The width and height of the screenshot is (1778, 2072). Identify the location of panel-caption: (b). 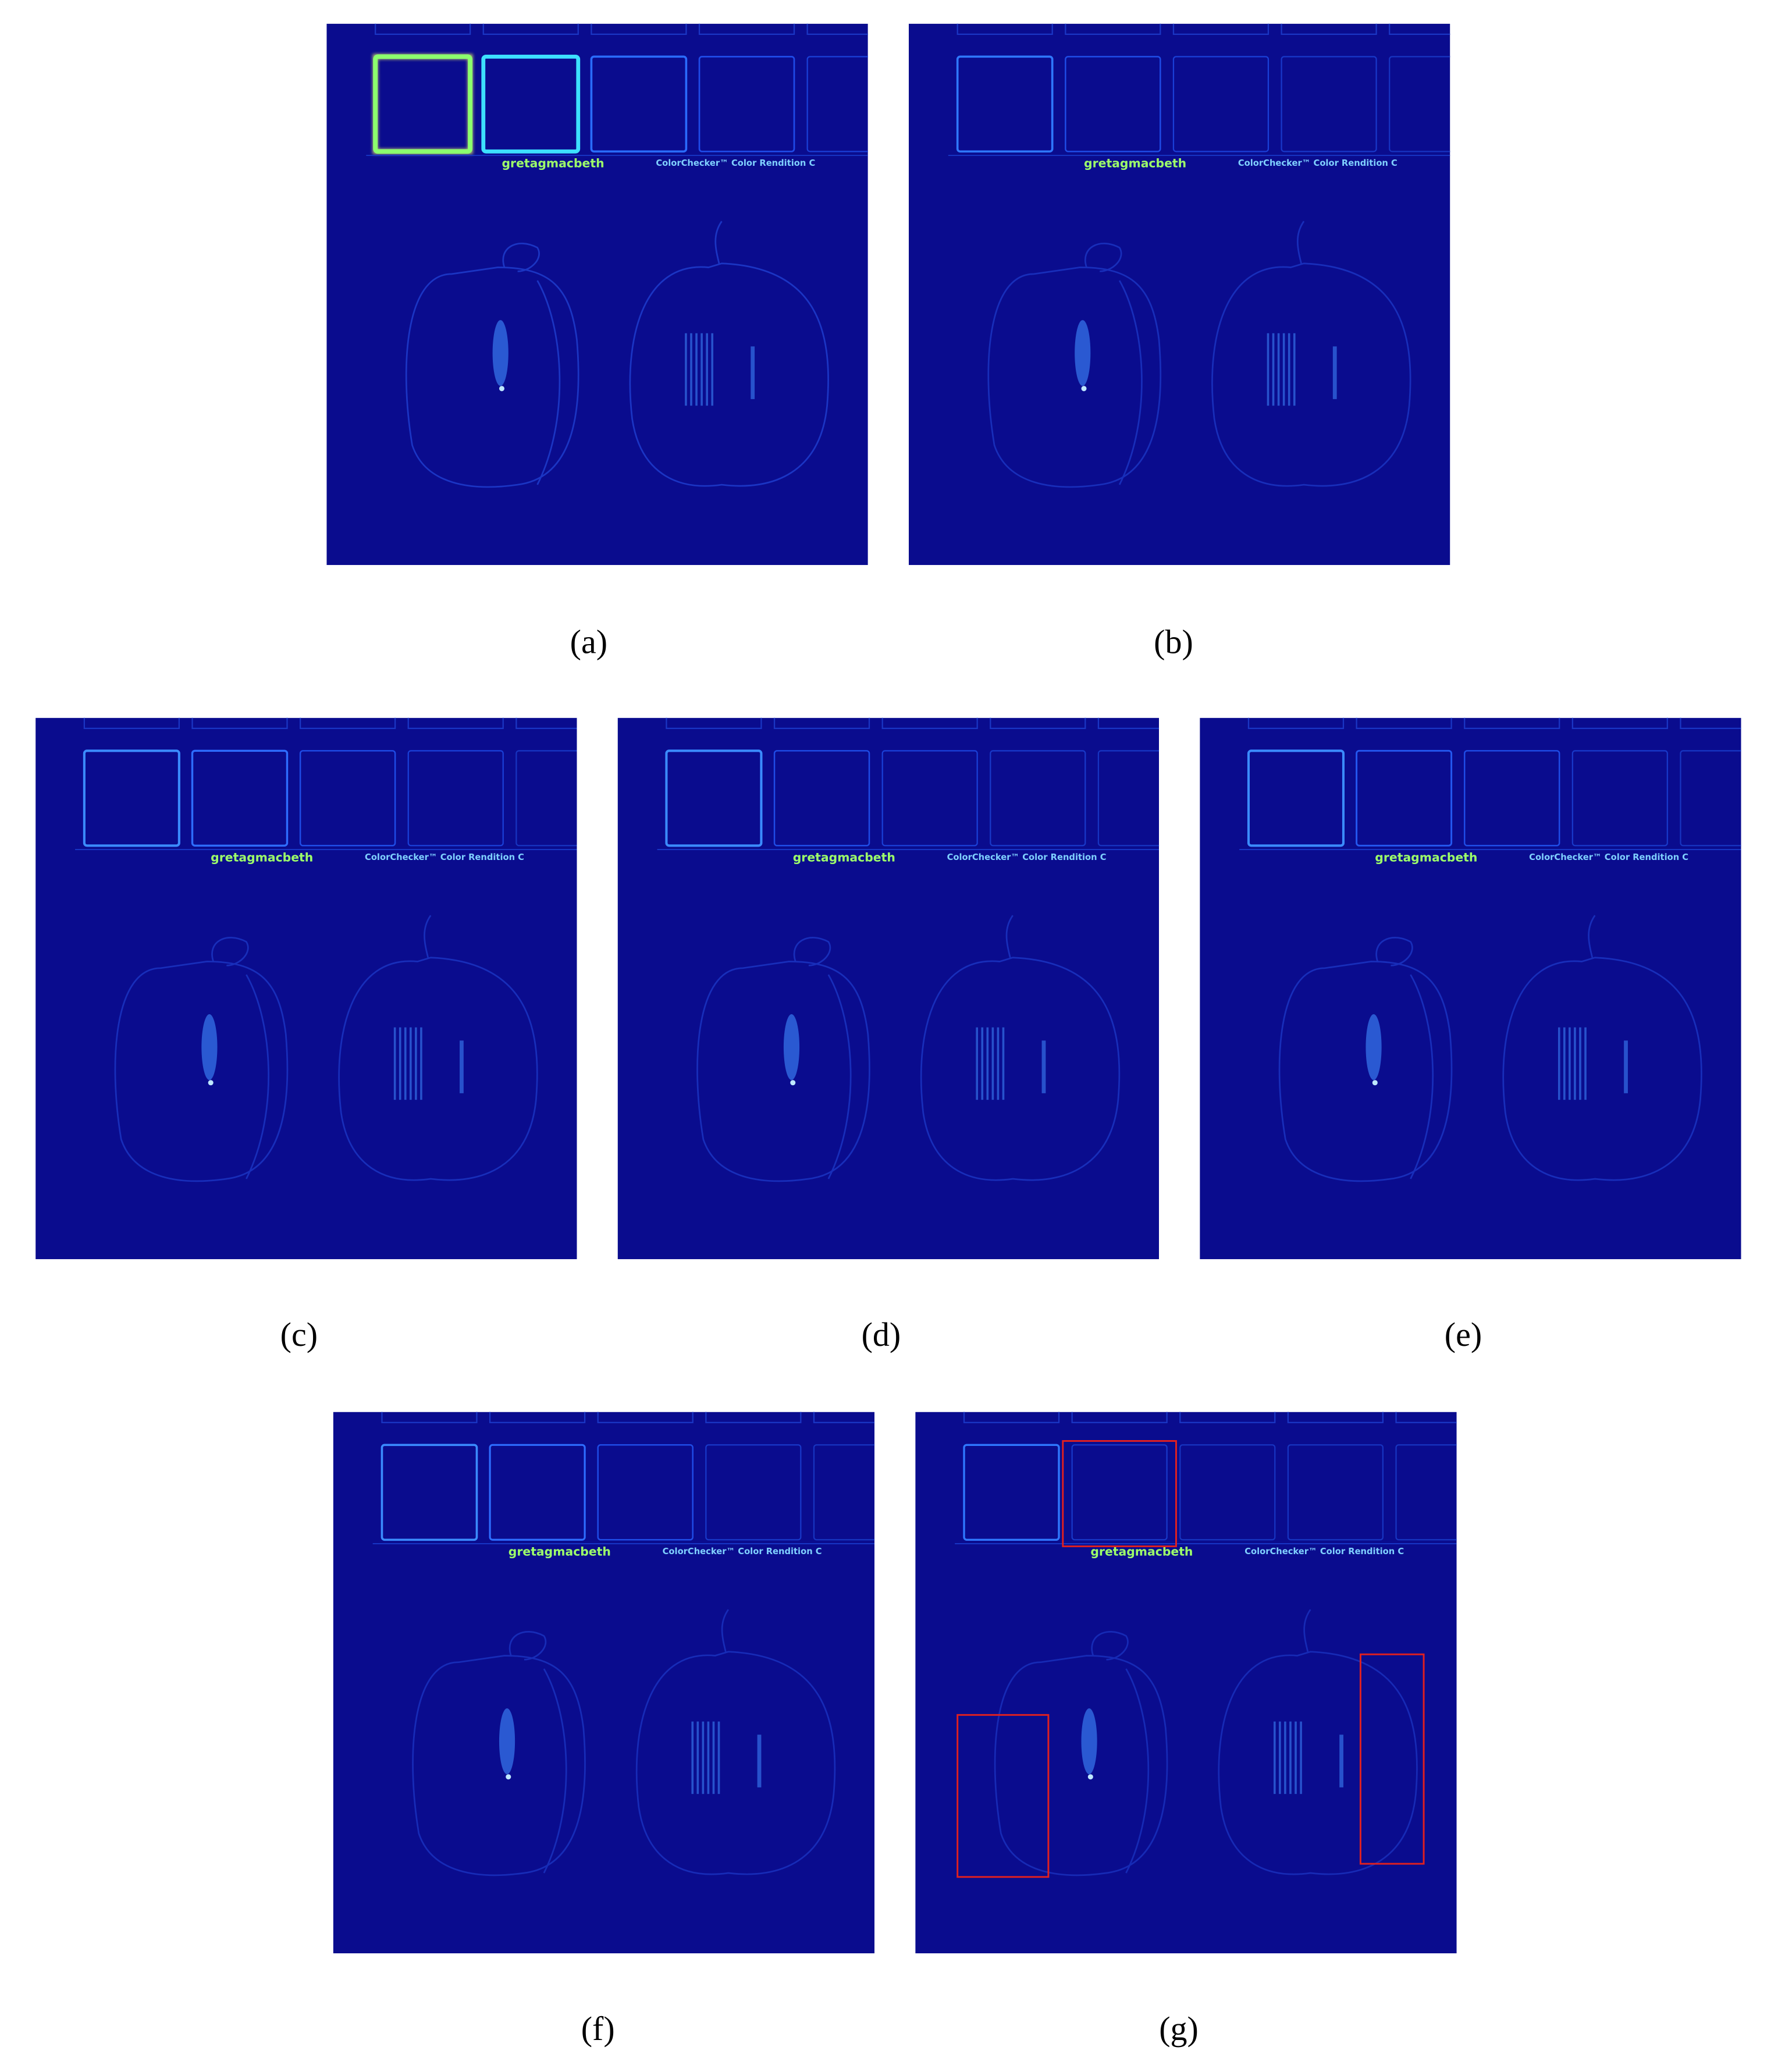
(1173, 641).